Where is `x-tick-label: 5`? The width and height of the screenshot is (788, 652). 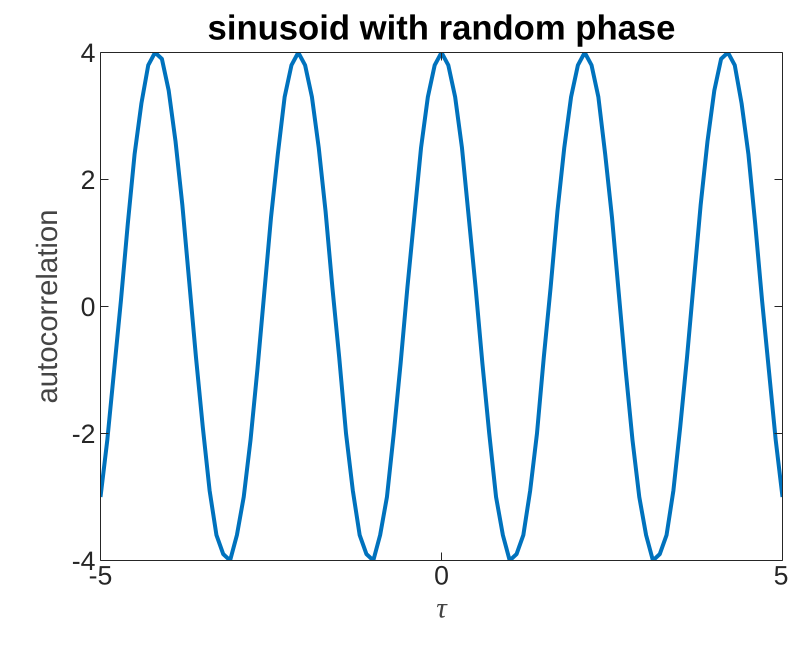 x-tick-label: 5 is located at coordinates (781, 575).